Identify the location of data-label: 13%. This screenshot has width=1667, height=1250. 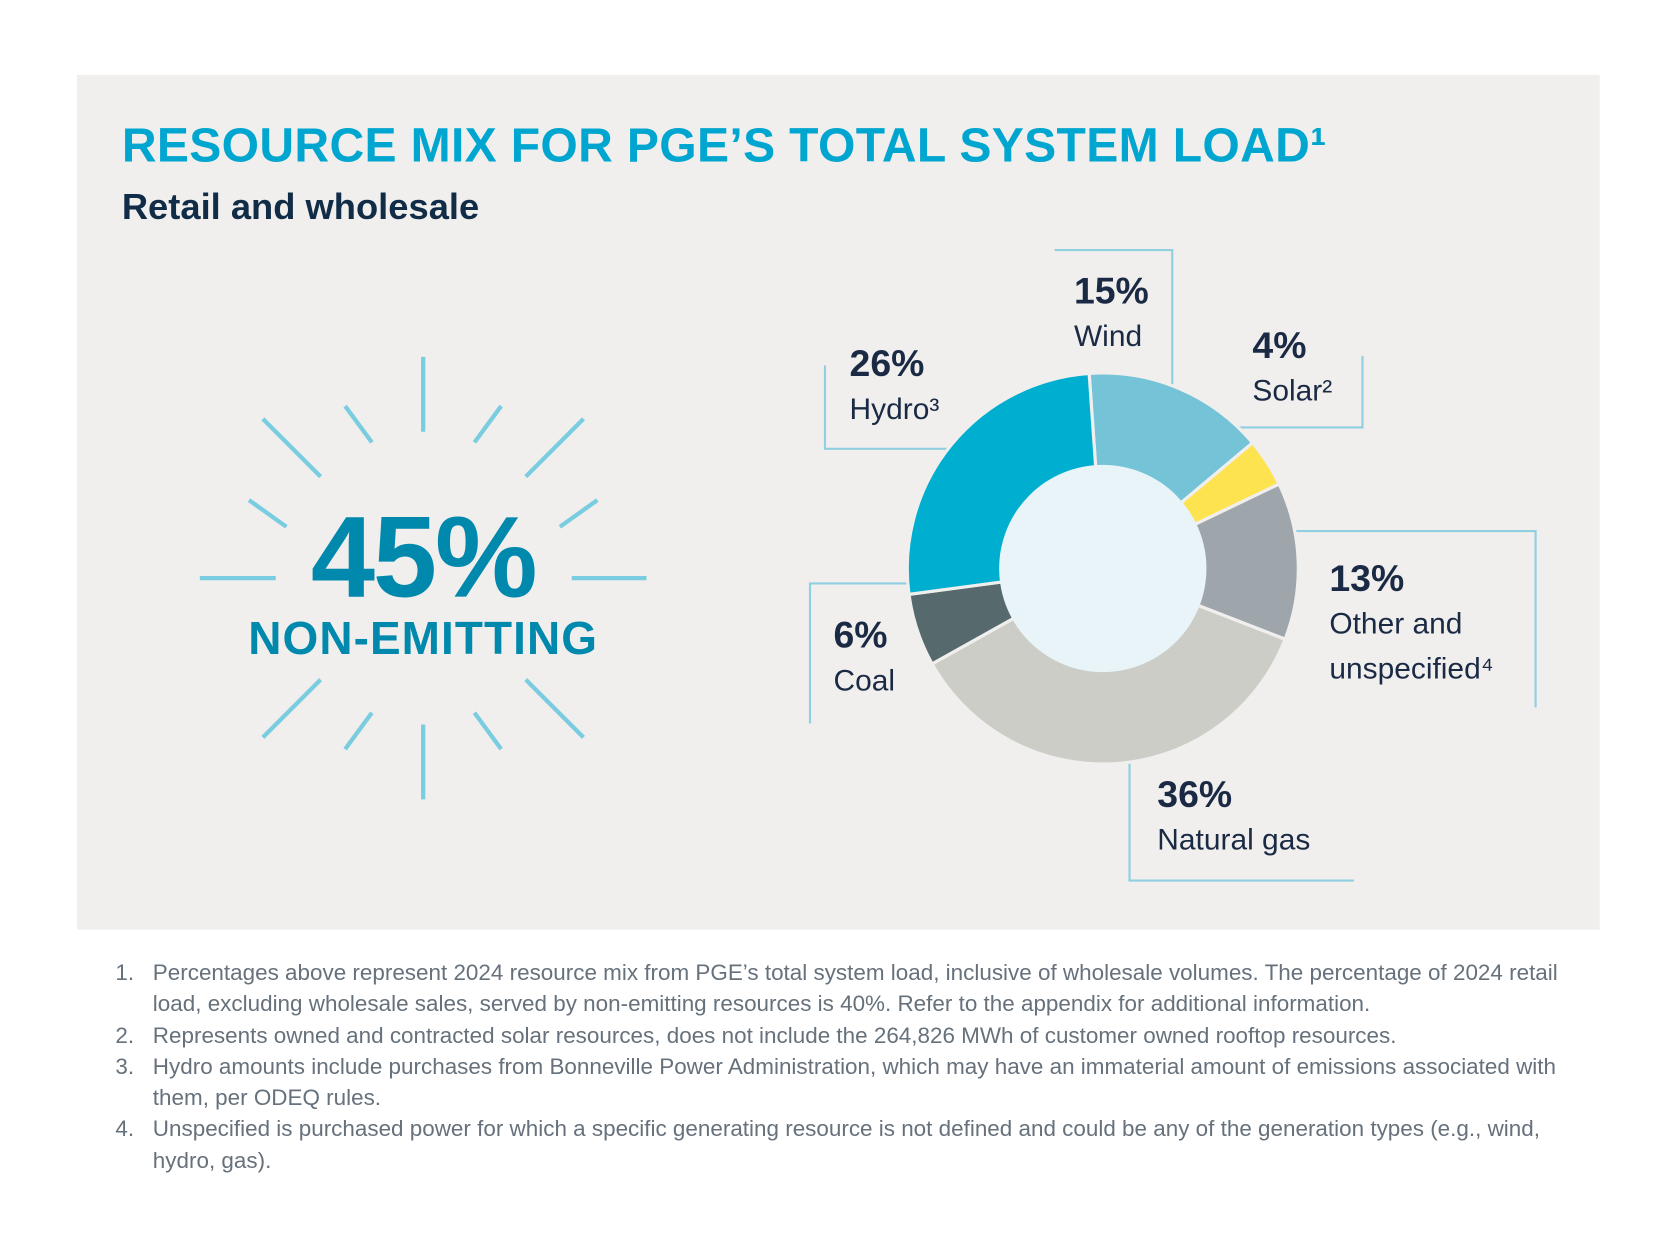
(1367, 578).